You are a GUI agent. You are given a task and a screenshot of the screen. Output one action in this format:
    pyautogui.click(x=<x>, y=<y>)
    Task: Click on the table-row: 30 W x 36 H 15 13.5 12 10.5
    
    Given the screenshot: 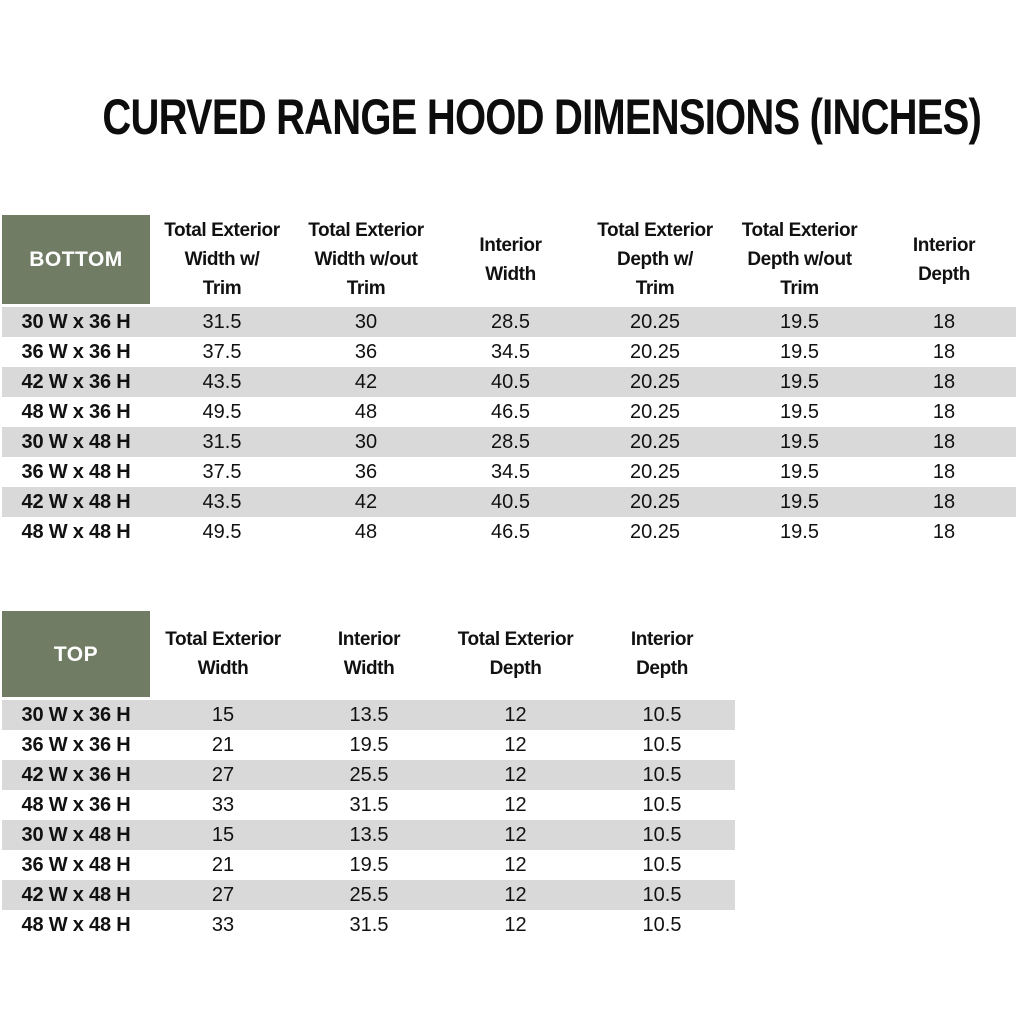 What is the action you would take?
    pyautogui.click(x=368, y=715)
    